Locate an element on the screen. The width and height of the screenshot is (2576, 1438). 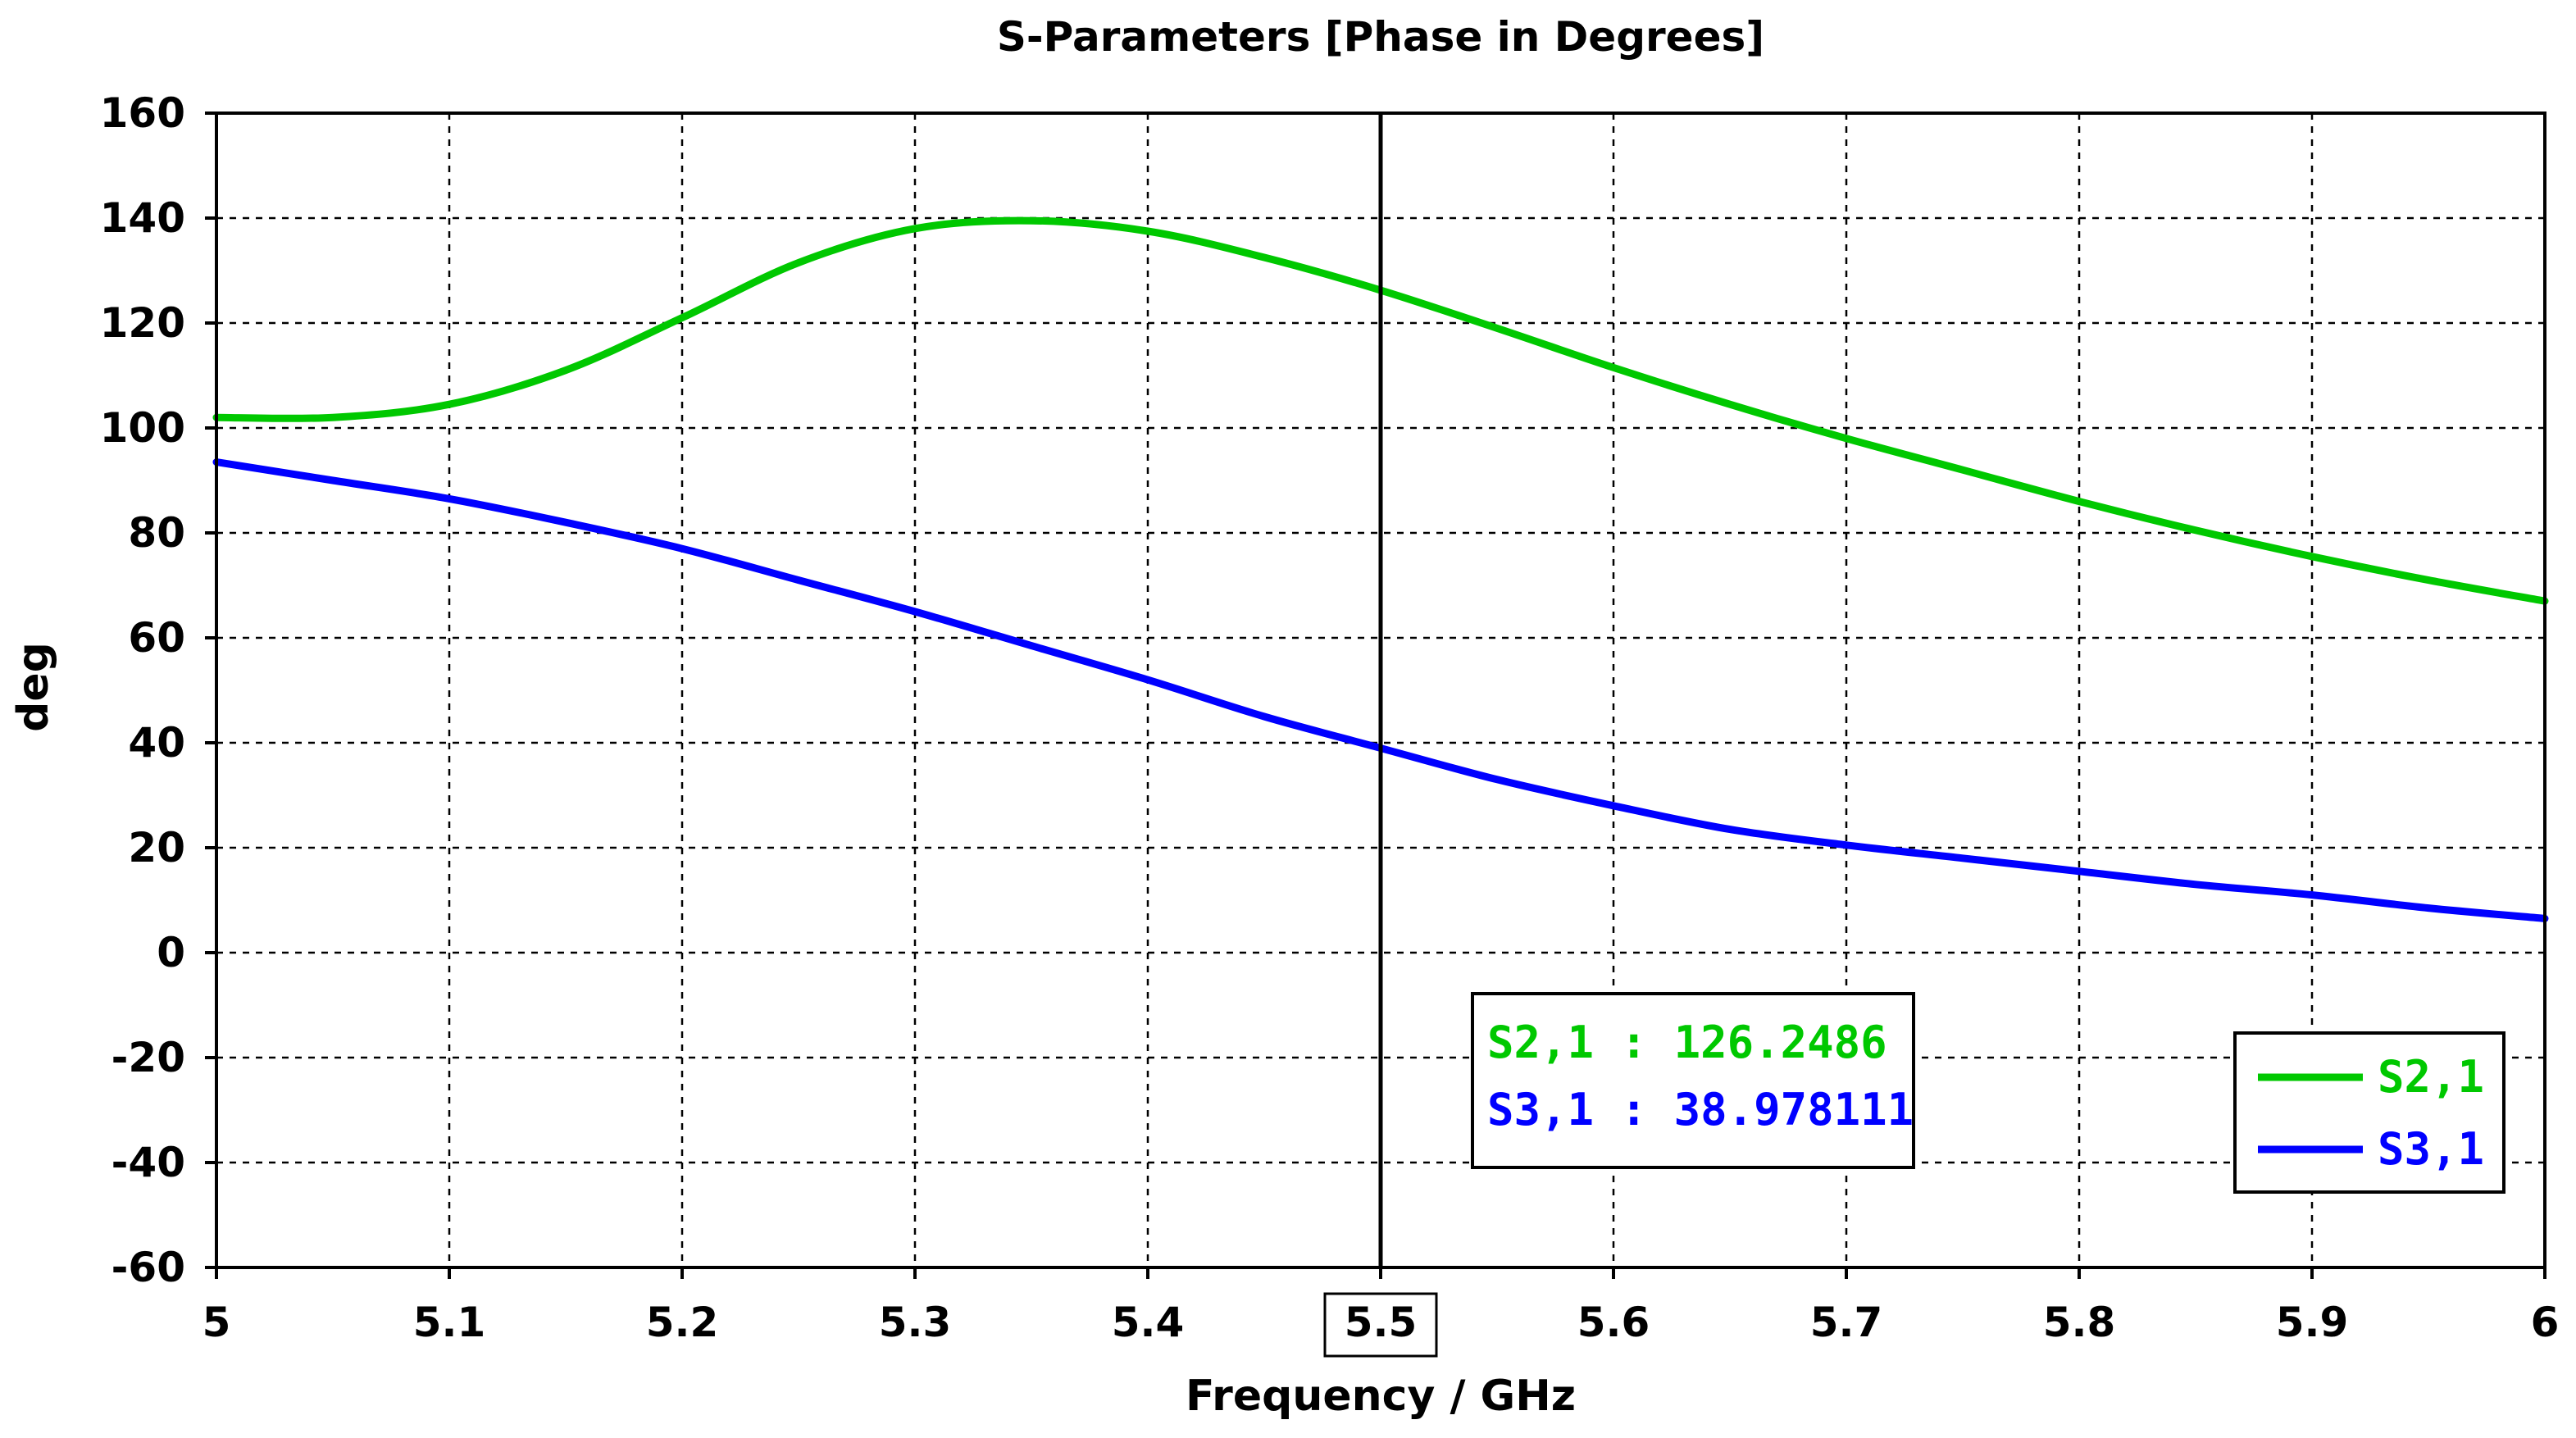
y-tick-label: 40 is located at coordinates (156, 743).